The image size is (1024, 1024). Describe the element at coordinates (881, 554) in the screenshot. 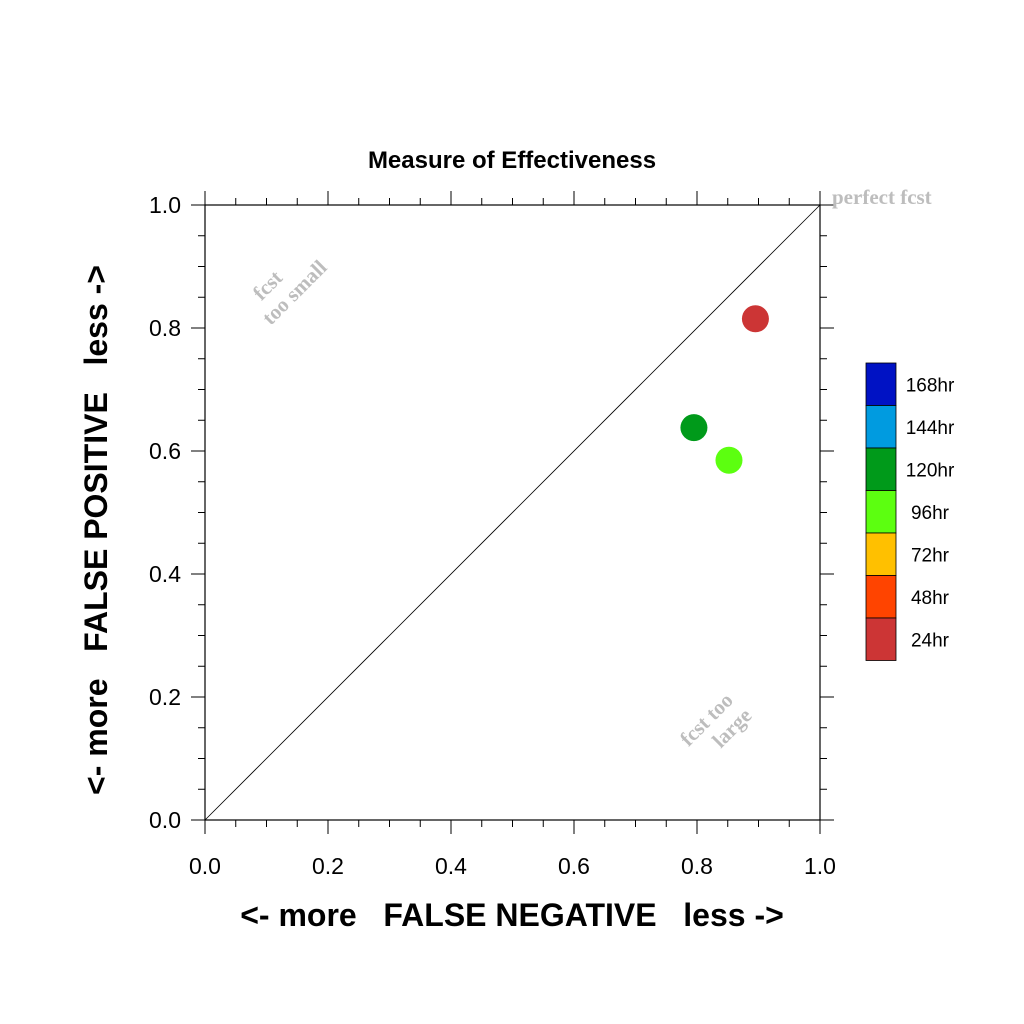

I see `legend-swatch-72hr` at that location.